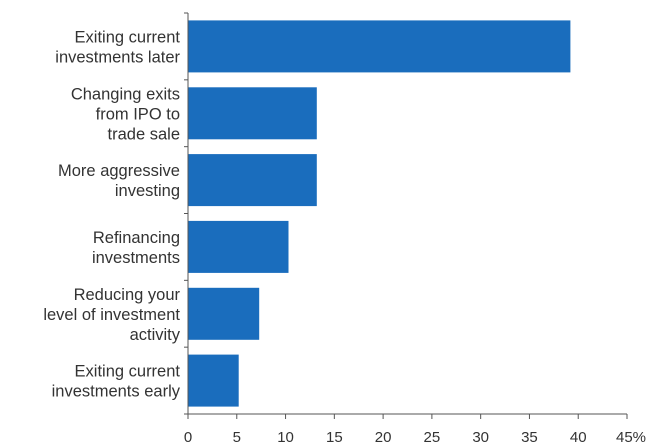 The image size is (661, 446). I want to click on category-label-line: Refinancing, so click(136, 238).